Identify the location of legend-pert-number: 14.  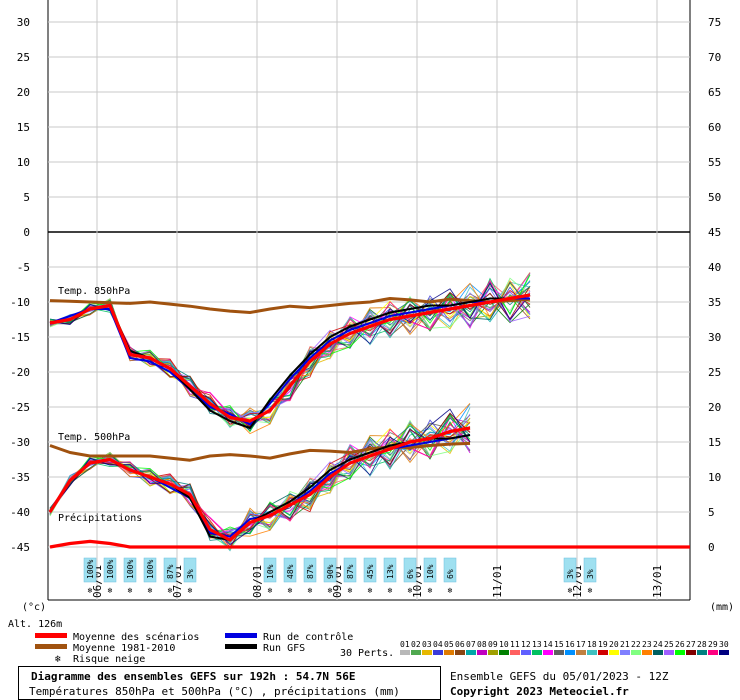
(548, 644).